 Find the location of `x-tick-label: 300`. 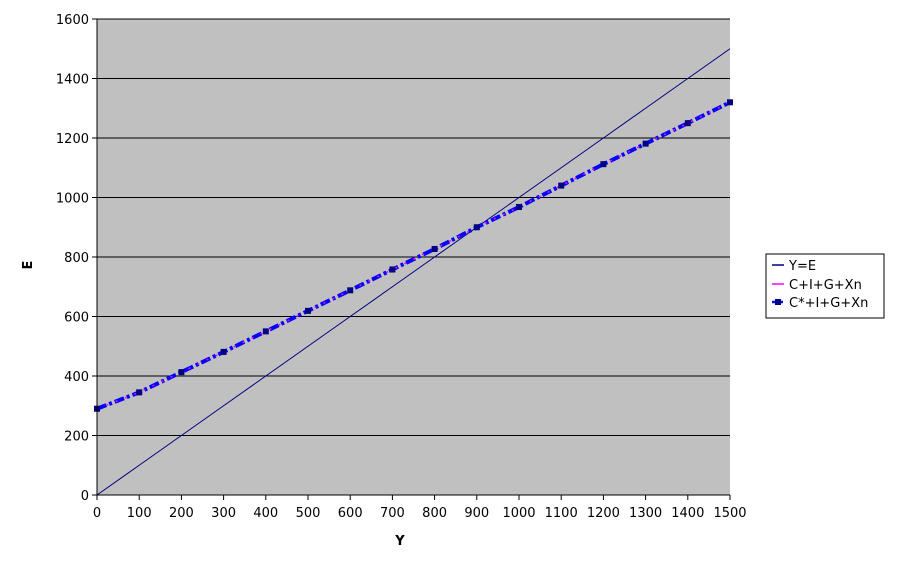

x-tick-label: 300 is located at coordinates (223, 513).